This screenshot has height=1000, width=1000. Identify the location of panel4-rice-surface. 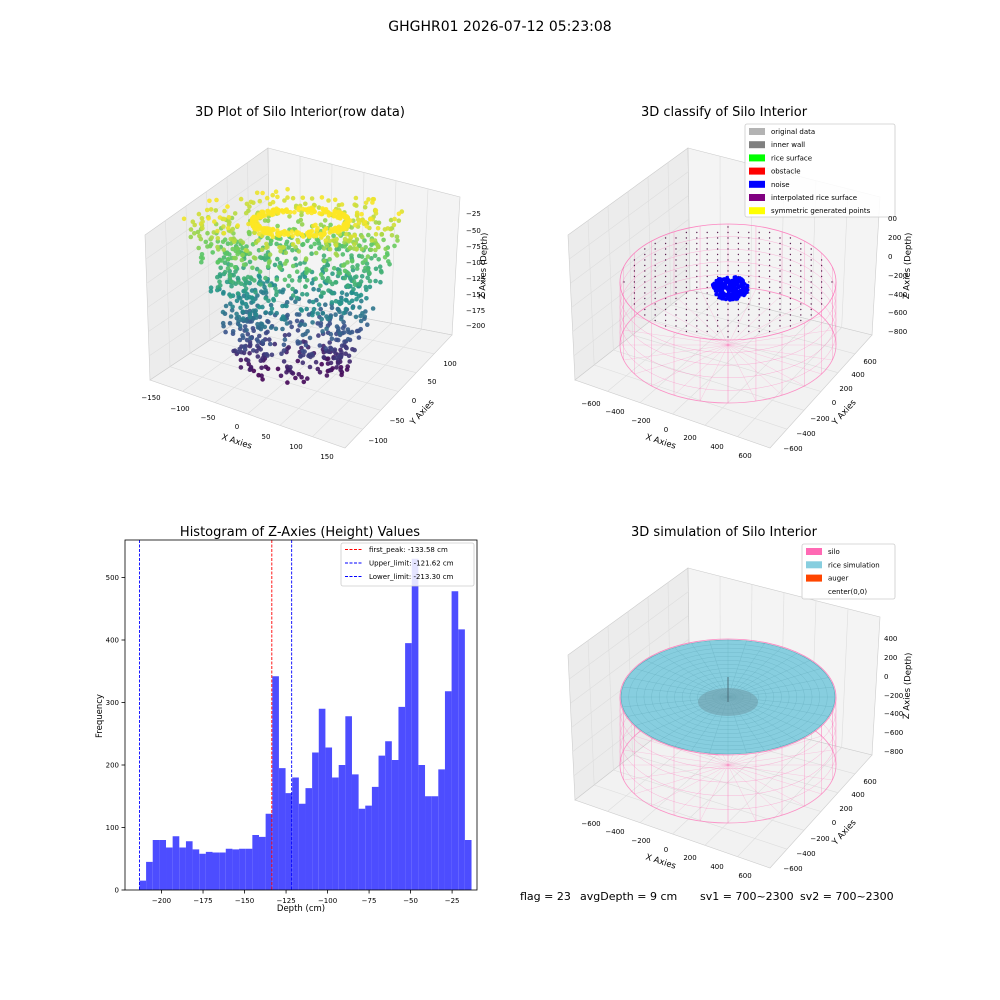
(728, 697).